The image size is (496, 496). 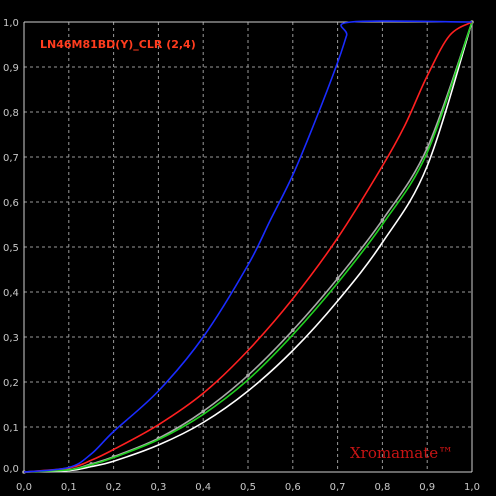 What do you see at coordinates (118, 44) in the screenshot?
I see `chart-title: LN46M81BD(Y)_CLR (2,4)` at bounding box center [118, 44].